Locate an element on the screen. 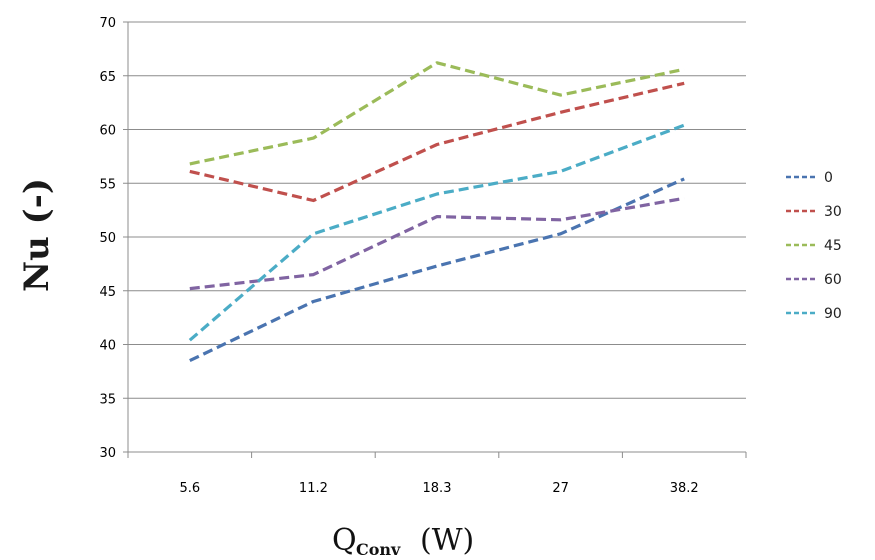 The image size is (875, 560). y-tick-label: 65 is located at coordinates (107, 77).